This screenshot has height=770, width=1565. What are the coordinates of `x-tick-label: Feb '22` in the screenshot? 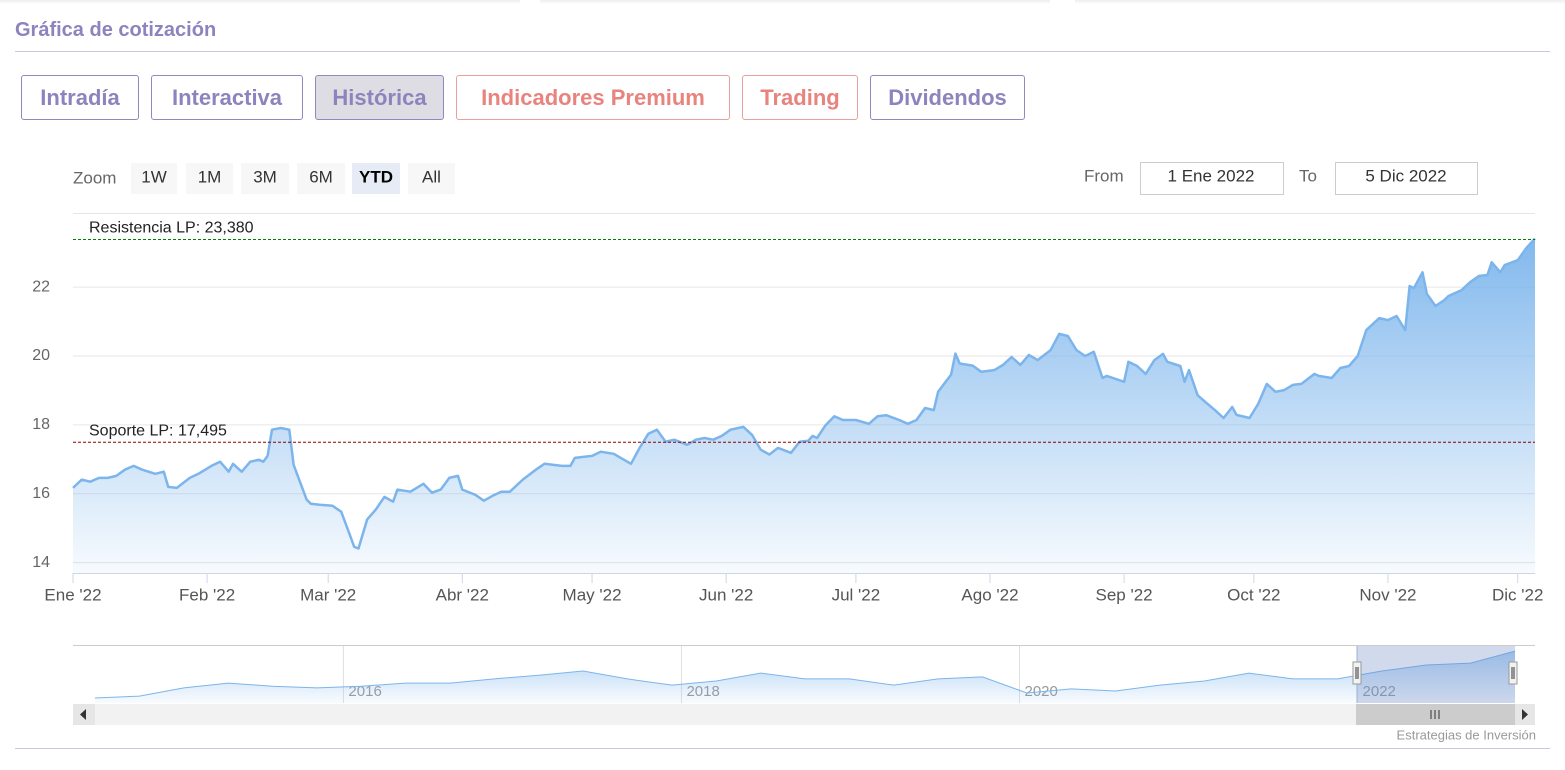 It's located at (207, 594).